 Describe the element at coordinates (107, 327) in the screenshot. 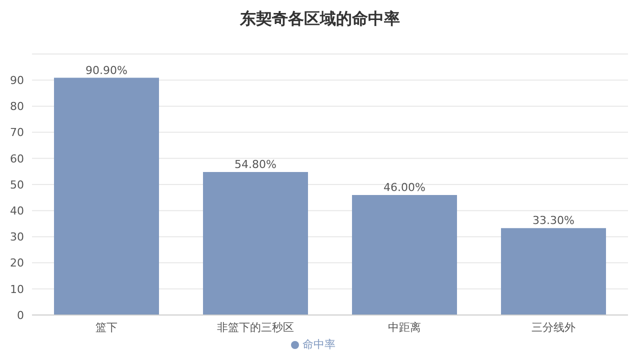

I see `x-tick-label: 篮下` at that location.